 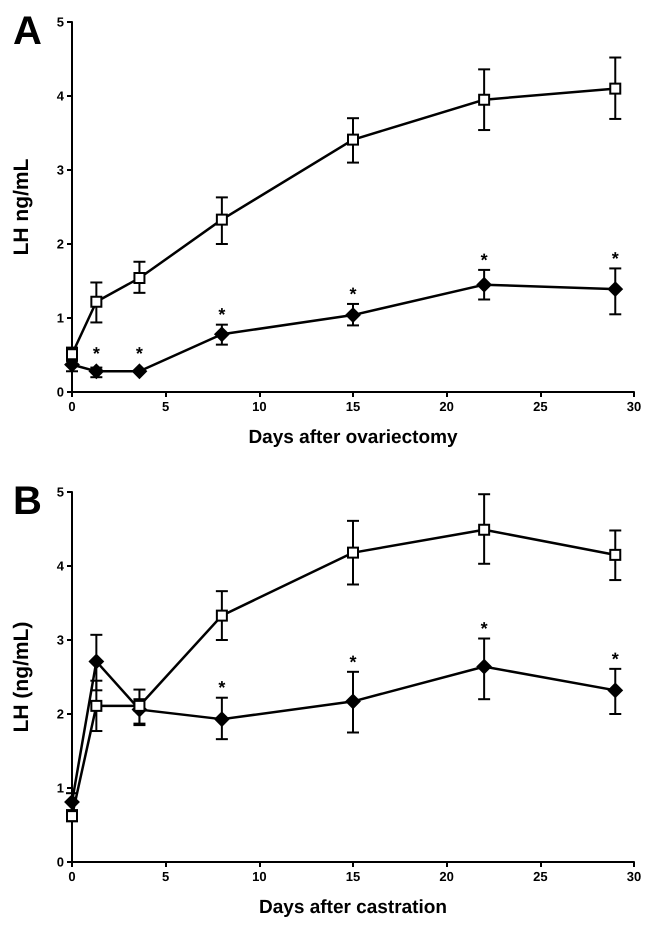 I want to click on chart-title: A, so click(x=27, y=31).